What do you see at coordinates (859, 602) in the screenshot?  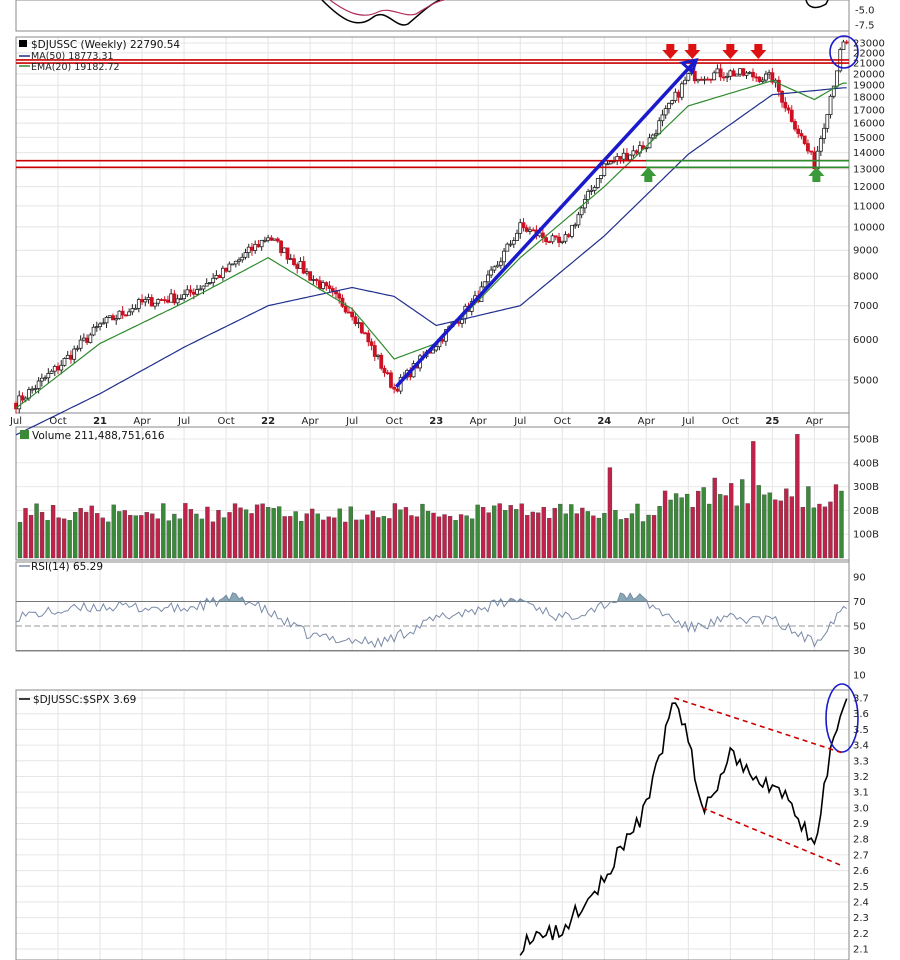 I see `rsi-tick-label: 70` at bounding box center [859, 602].